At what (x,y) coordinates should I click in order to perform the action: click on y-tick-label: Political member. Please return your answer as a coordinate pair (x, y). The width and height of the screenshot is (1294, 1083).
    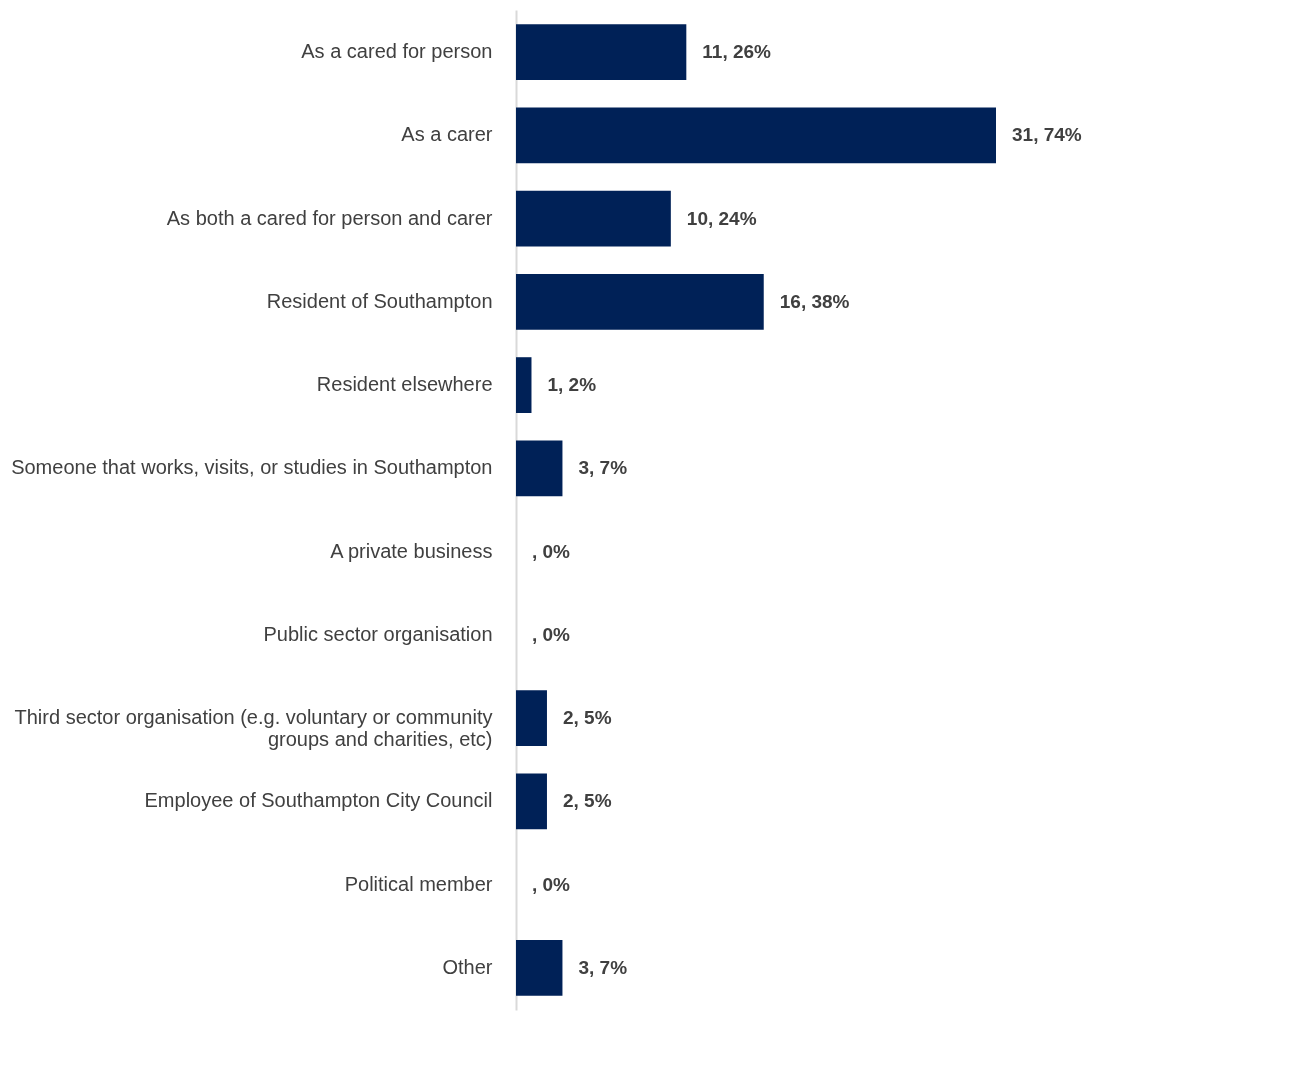
    Looking at the image, I should click on (418, 883).